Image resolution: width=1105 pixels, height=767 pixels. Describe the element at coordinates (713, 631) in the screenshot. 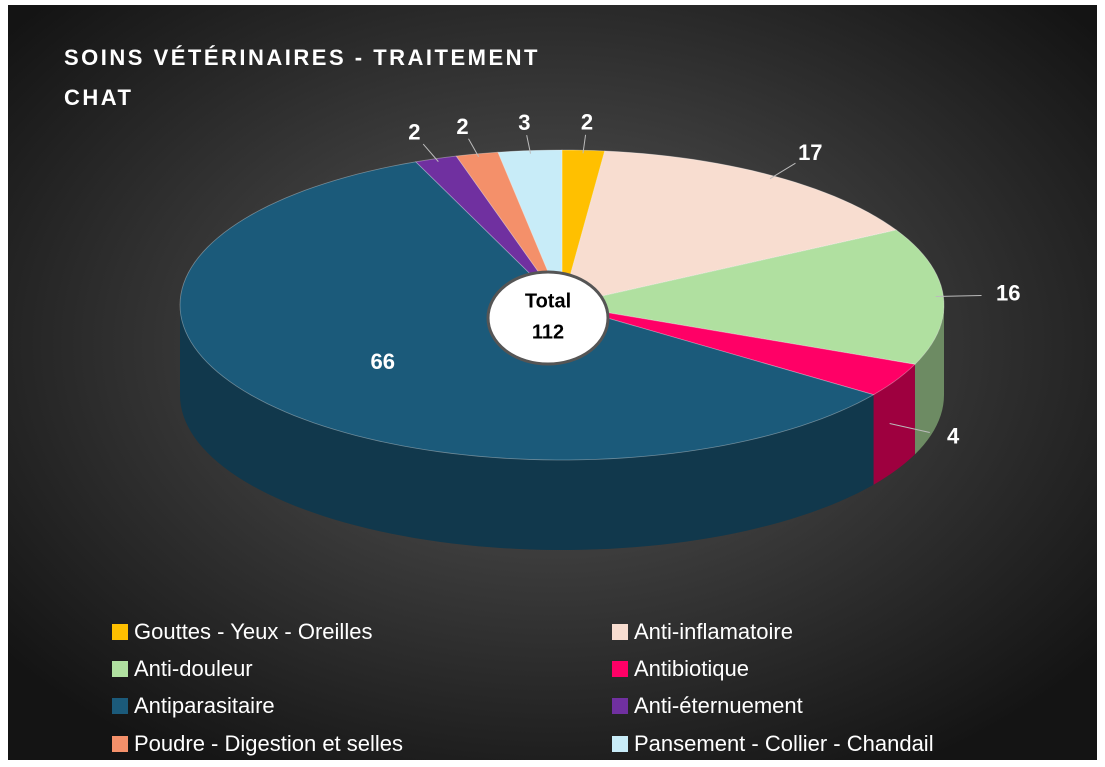

I see `legend-label: Anti-inflamatoire` at that location.